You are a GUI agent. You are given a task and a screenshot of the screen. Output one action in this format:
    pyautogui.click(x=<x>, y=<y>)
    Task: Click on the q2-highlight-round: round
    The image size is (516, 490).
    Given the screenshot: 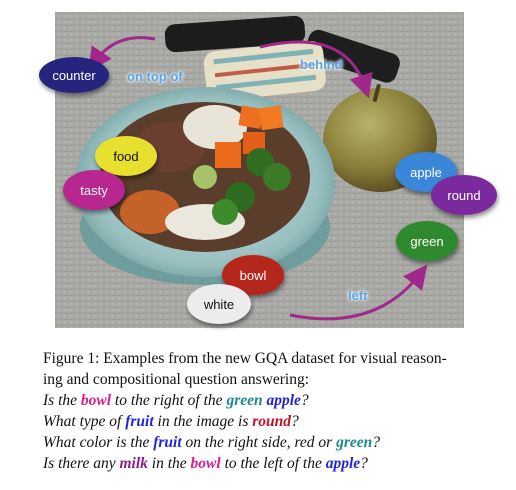 What is the action you would take?
    pyautogui.click(x=272, y=421)
    